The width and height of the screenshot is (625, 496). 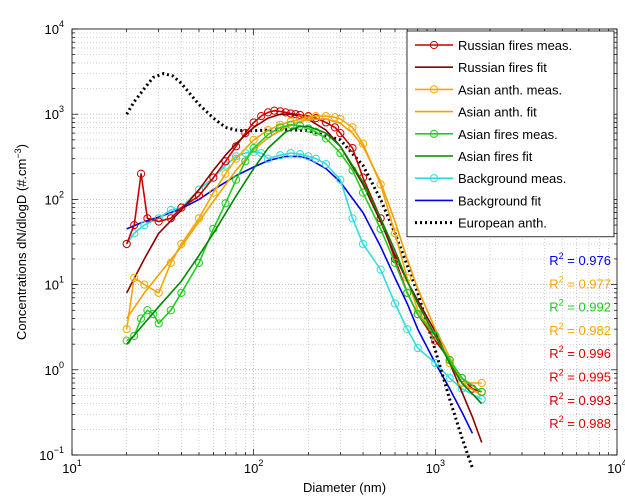 I want to click on x-tick-label: 10³, so click(x=435, y=467).